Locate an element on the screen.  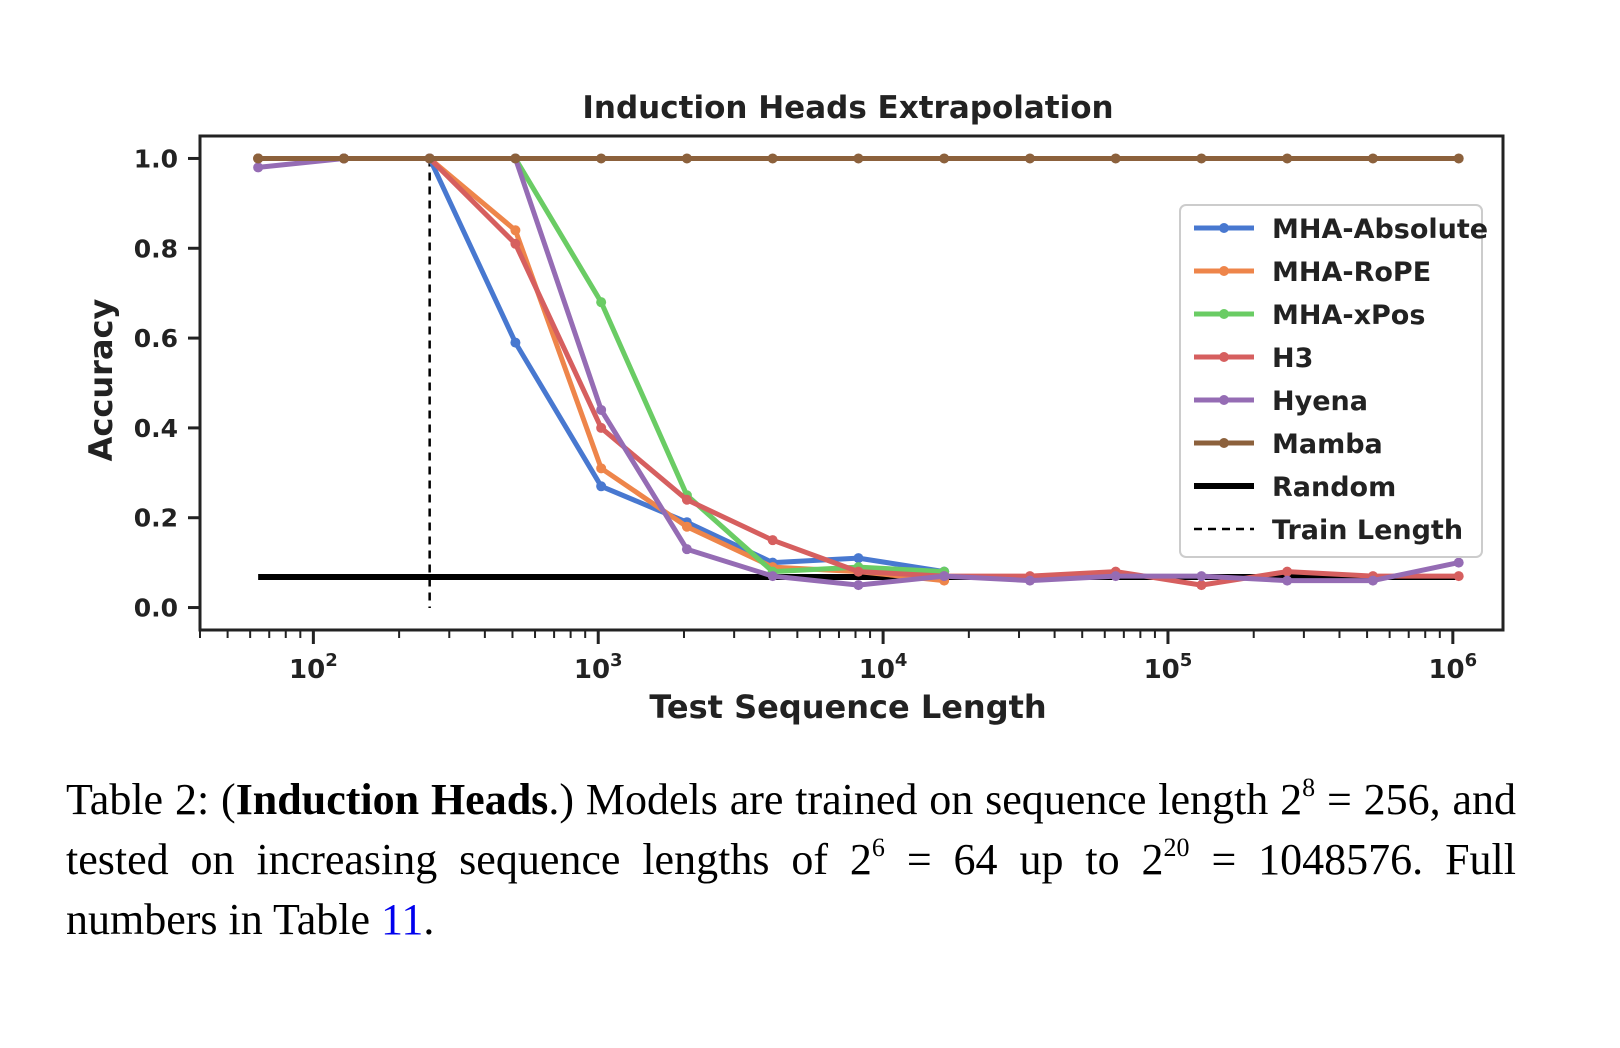
y-axis-label: Accuracy is located at coordinates (101, 380).